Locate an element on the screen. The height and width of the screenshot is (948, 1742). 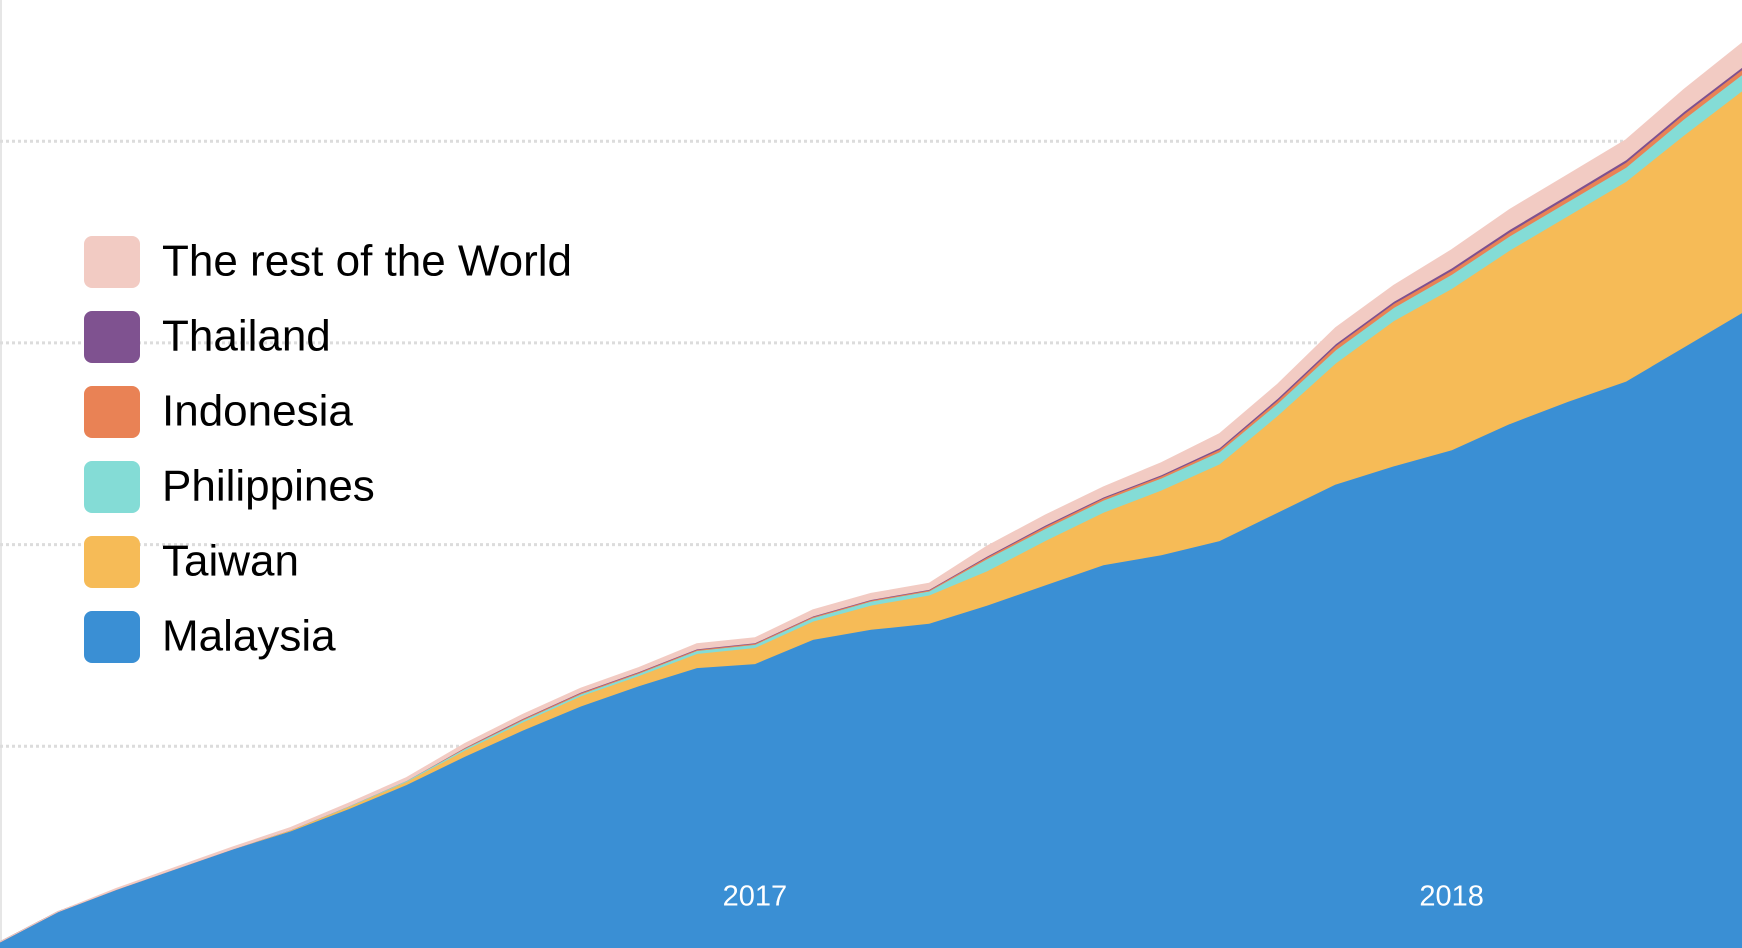
legend-label: The rest of the World is located at coordinates (367, 261).